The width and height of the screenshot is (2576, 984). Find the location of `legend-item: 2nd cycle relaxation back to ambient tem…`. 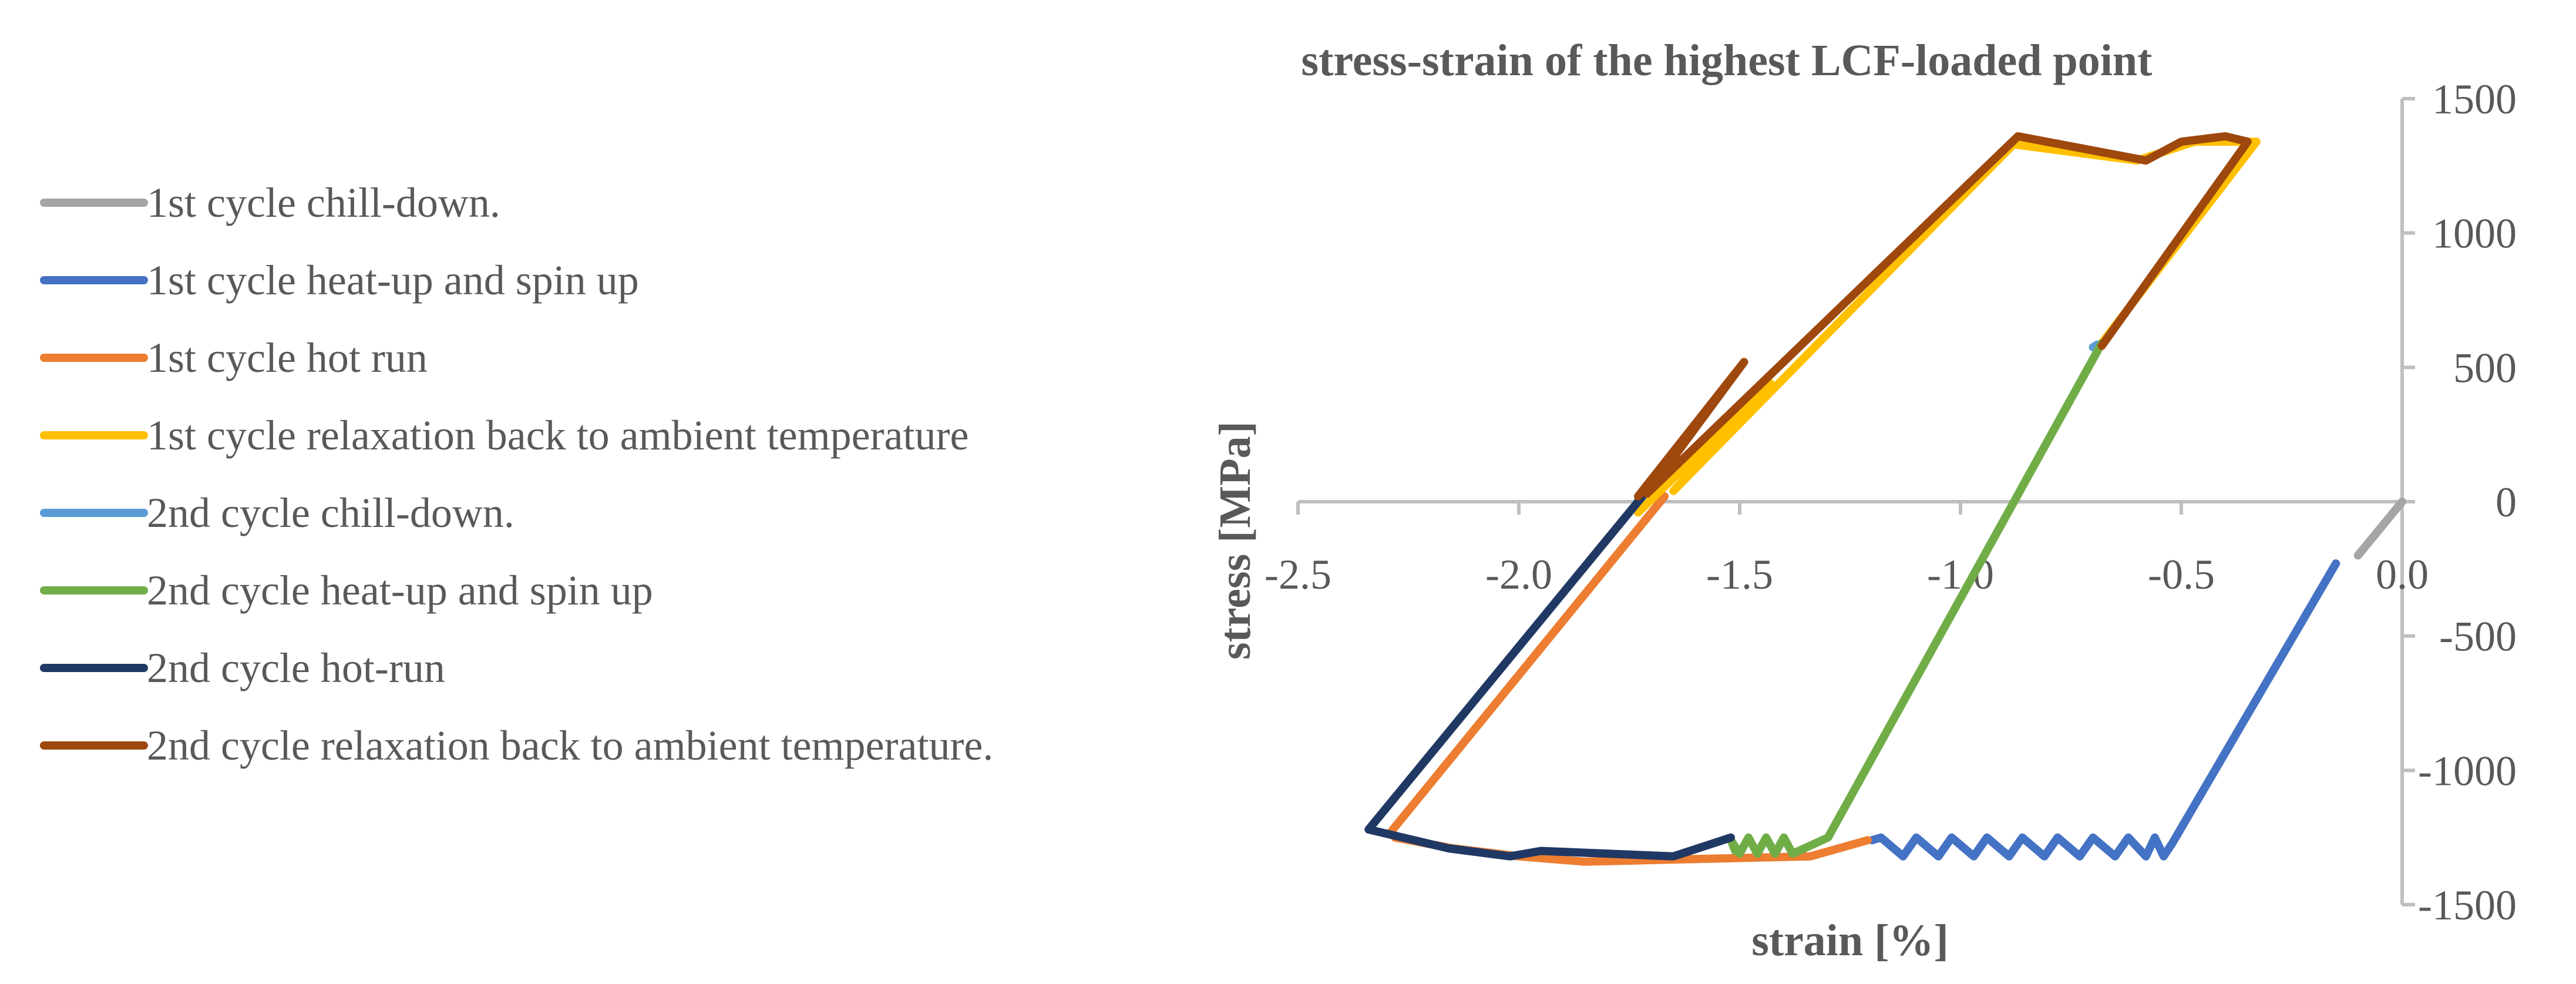

legend-item: 2nd cycle relaxation back to ambient tem… is located at coordinates (516, 745).